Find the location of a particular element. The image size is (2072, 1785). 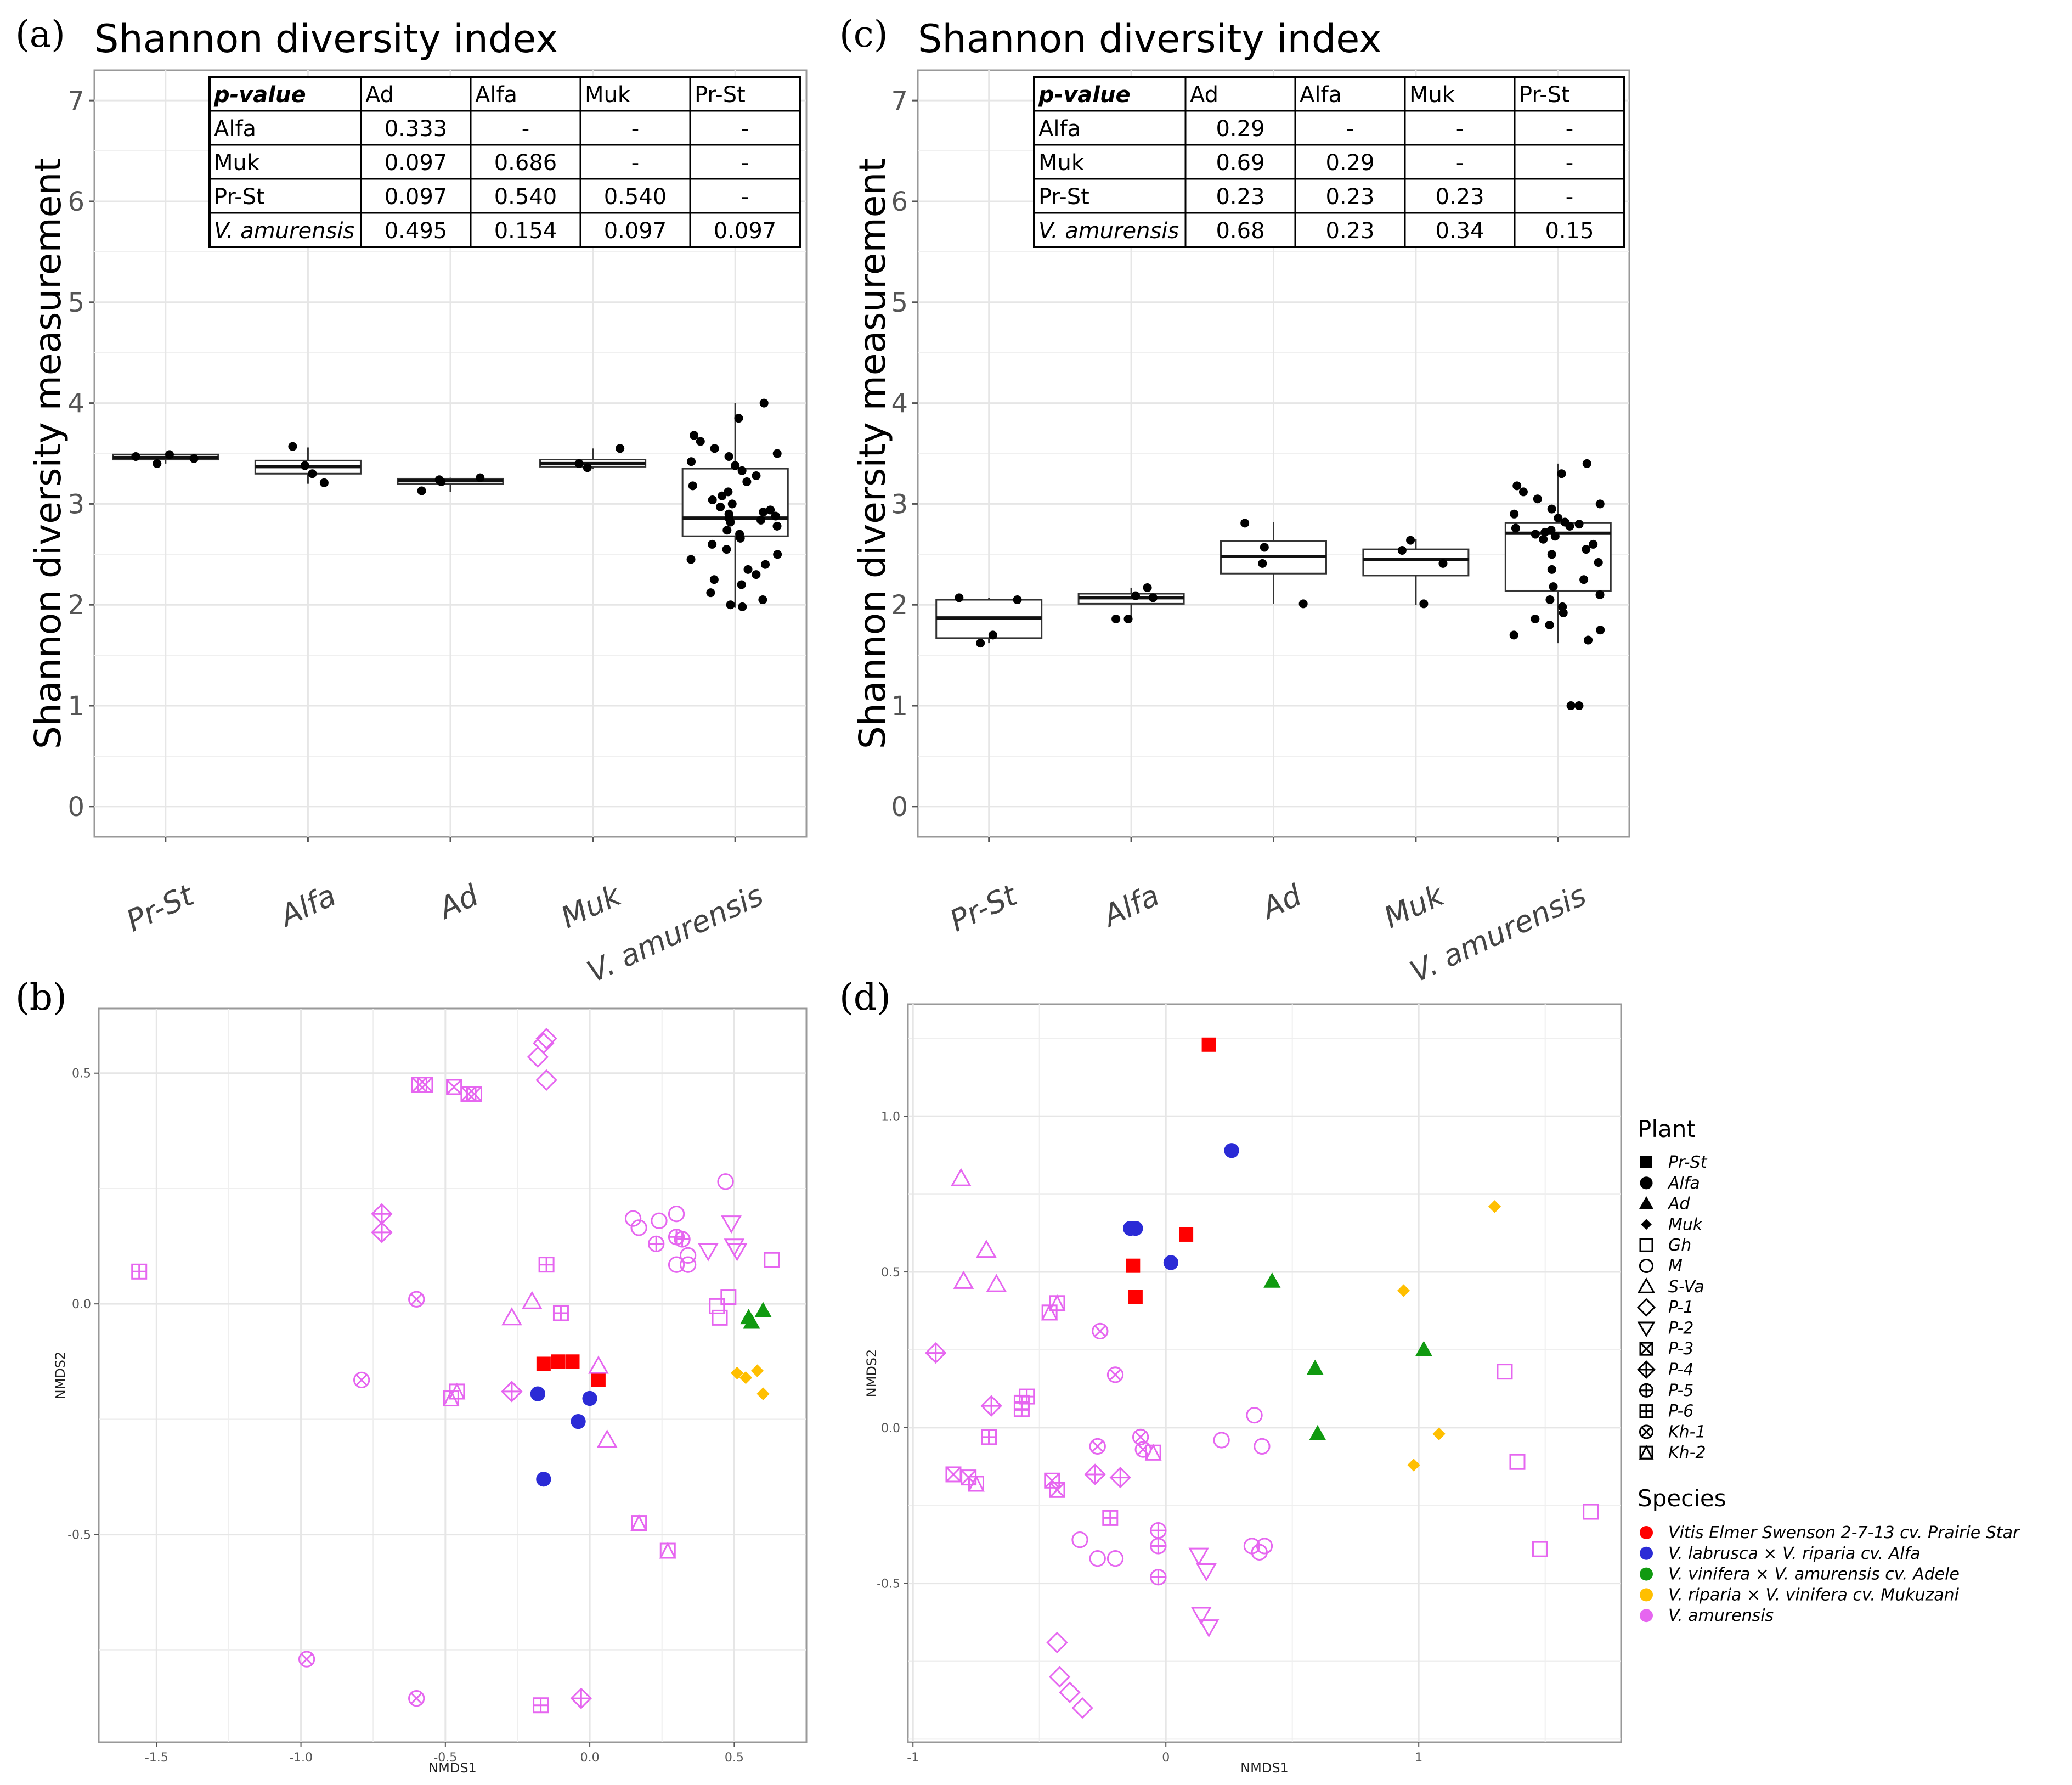

y-tick-label: 3 is located at coordinates (899, 504).